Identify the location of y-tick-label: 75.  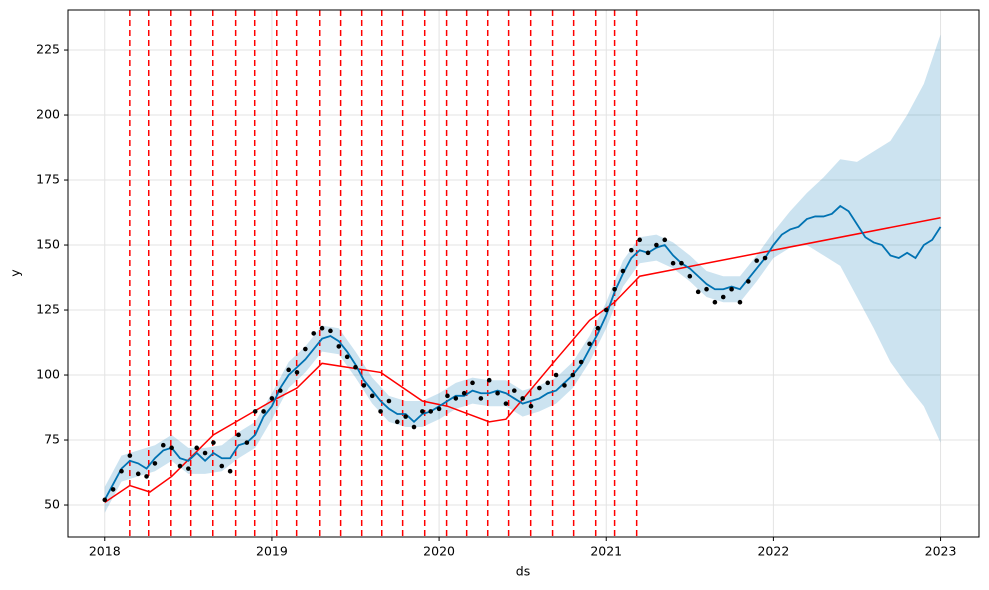
(52, 439).